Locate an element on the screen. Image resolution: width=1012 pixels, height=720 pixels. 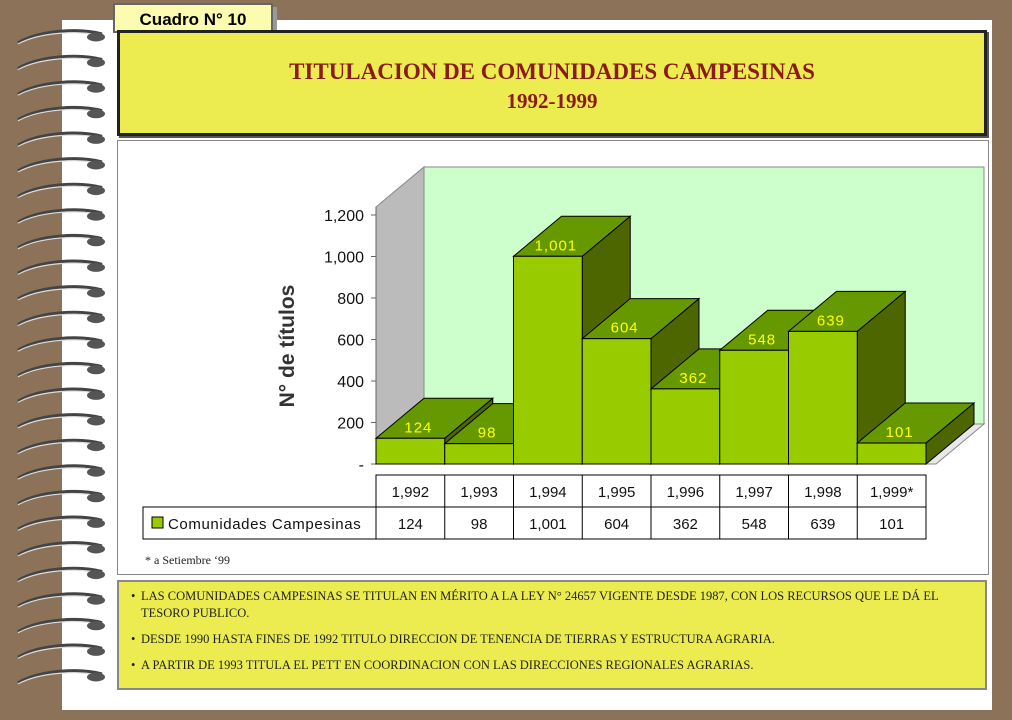
table-category-label: 1,998 is located at coordinates (823, 492).